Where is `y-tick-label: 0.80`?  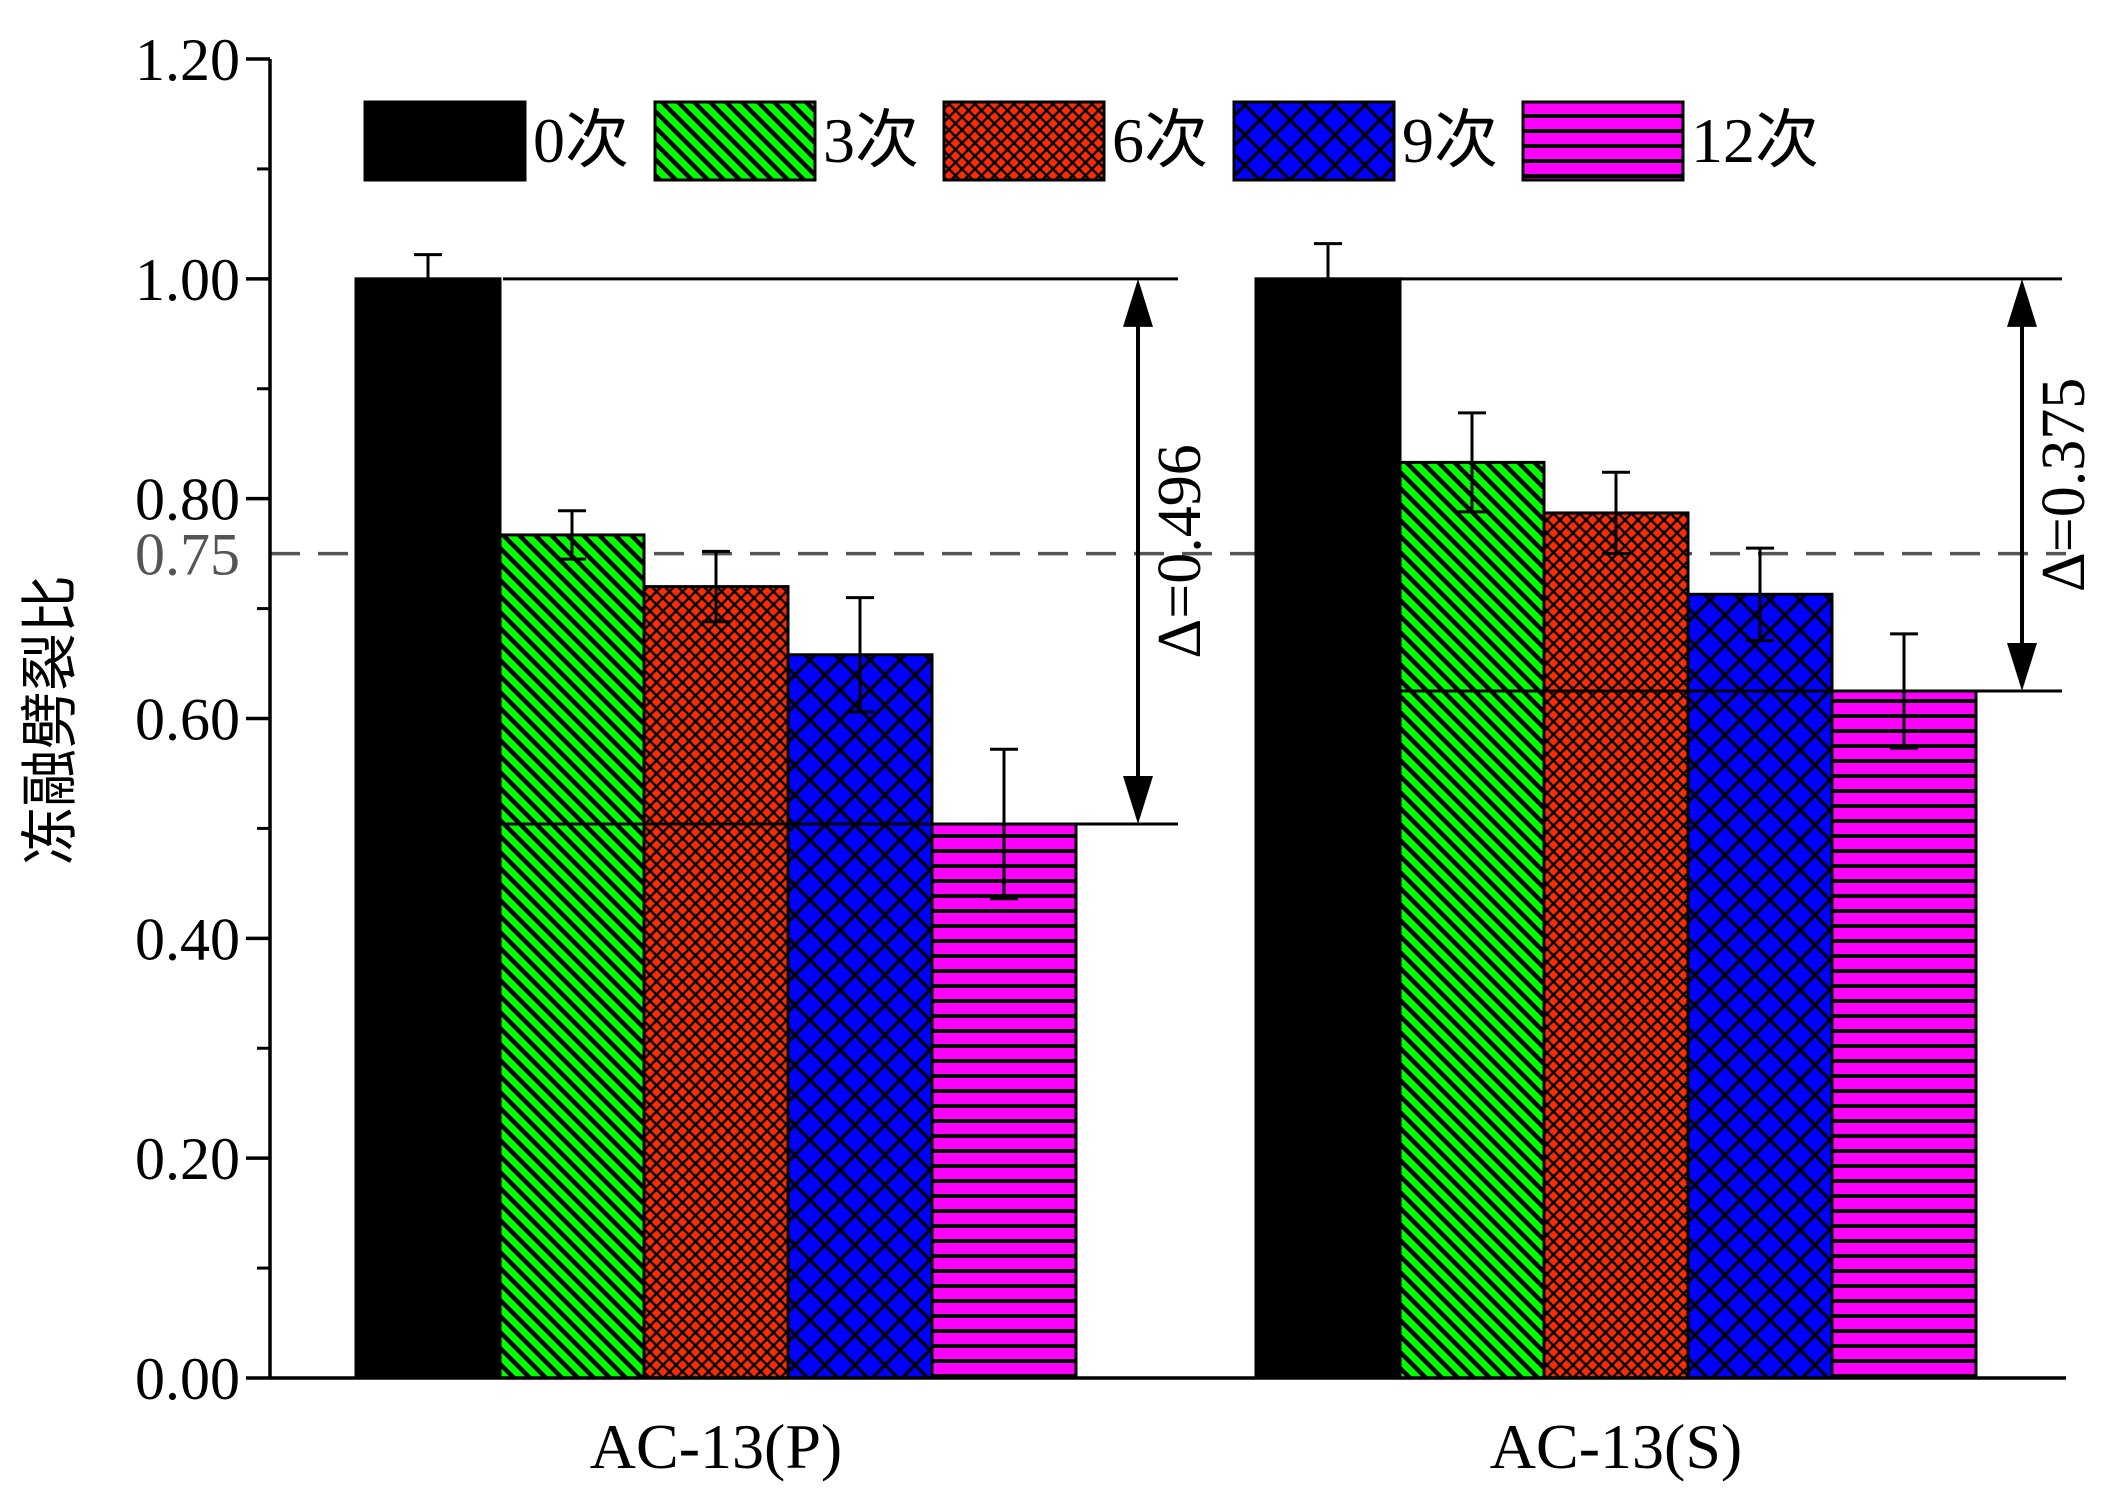 y-tick-label: 0.80 is located at coordinates (187, 500).